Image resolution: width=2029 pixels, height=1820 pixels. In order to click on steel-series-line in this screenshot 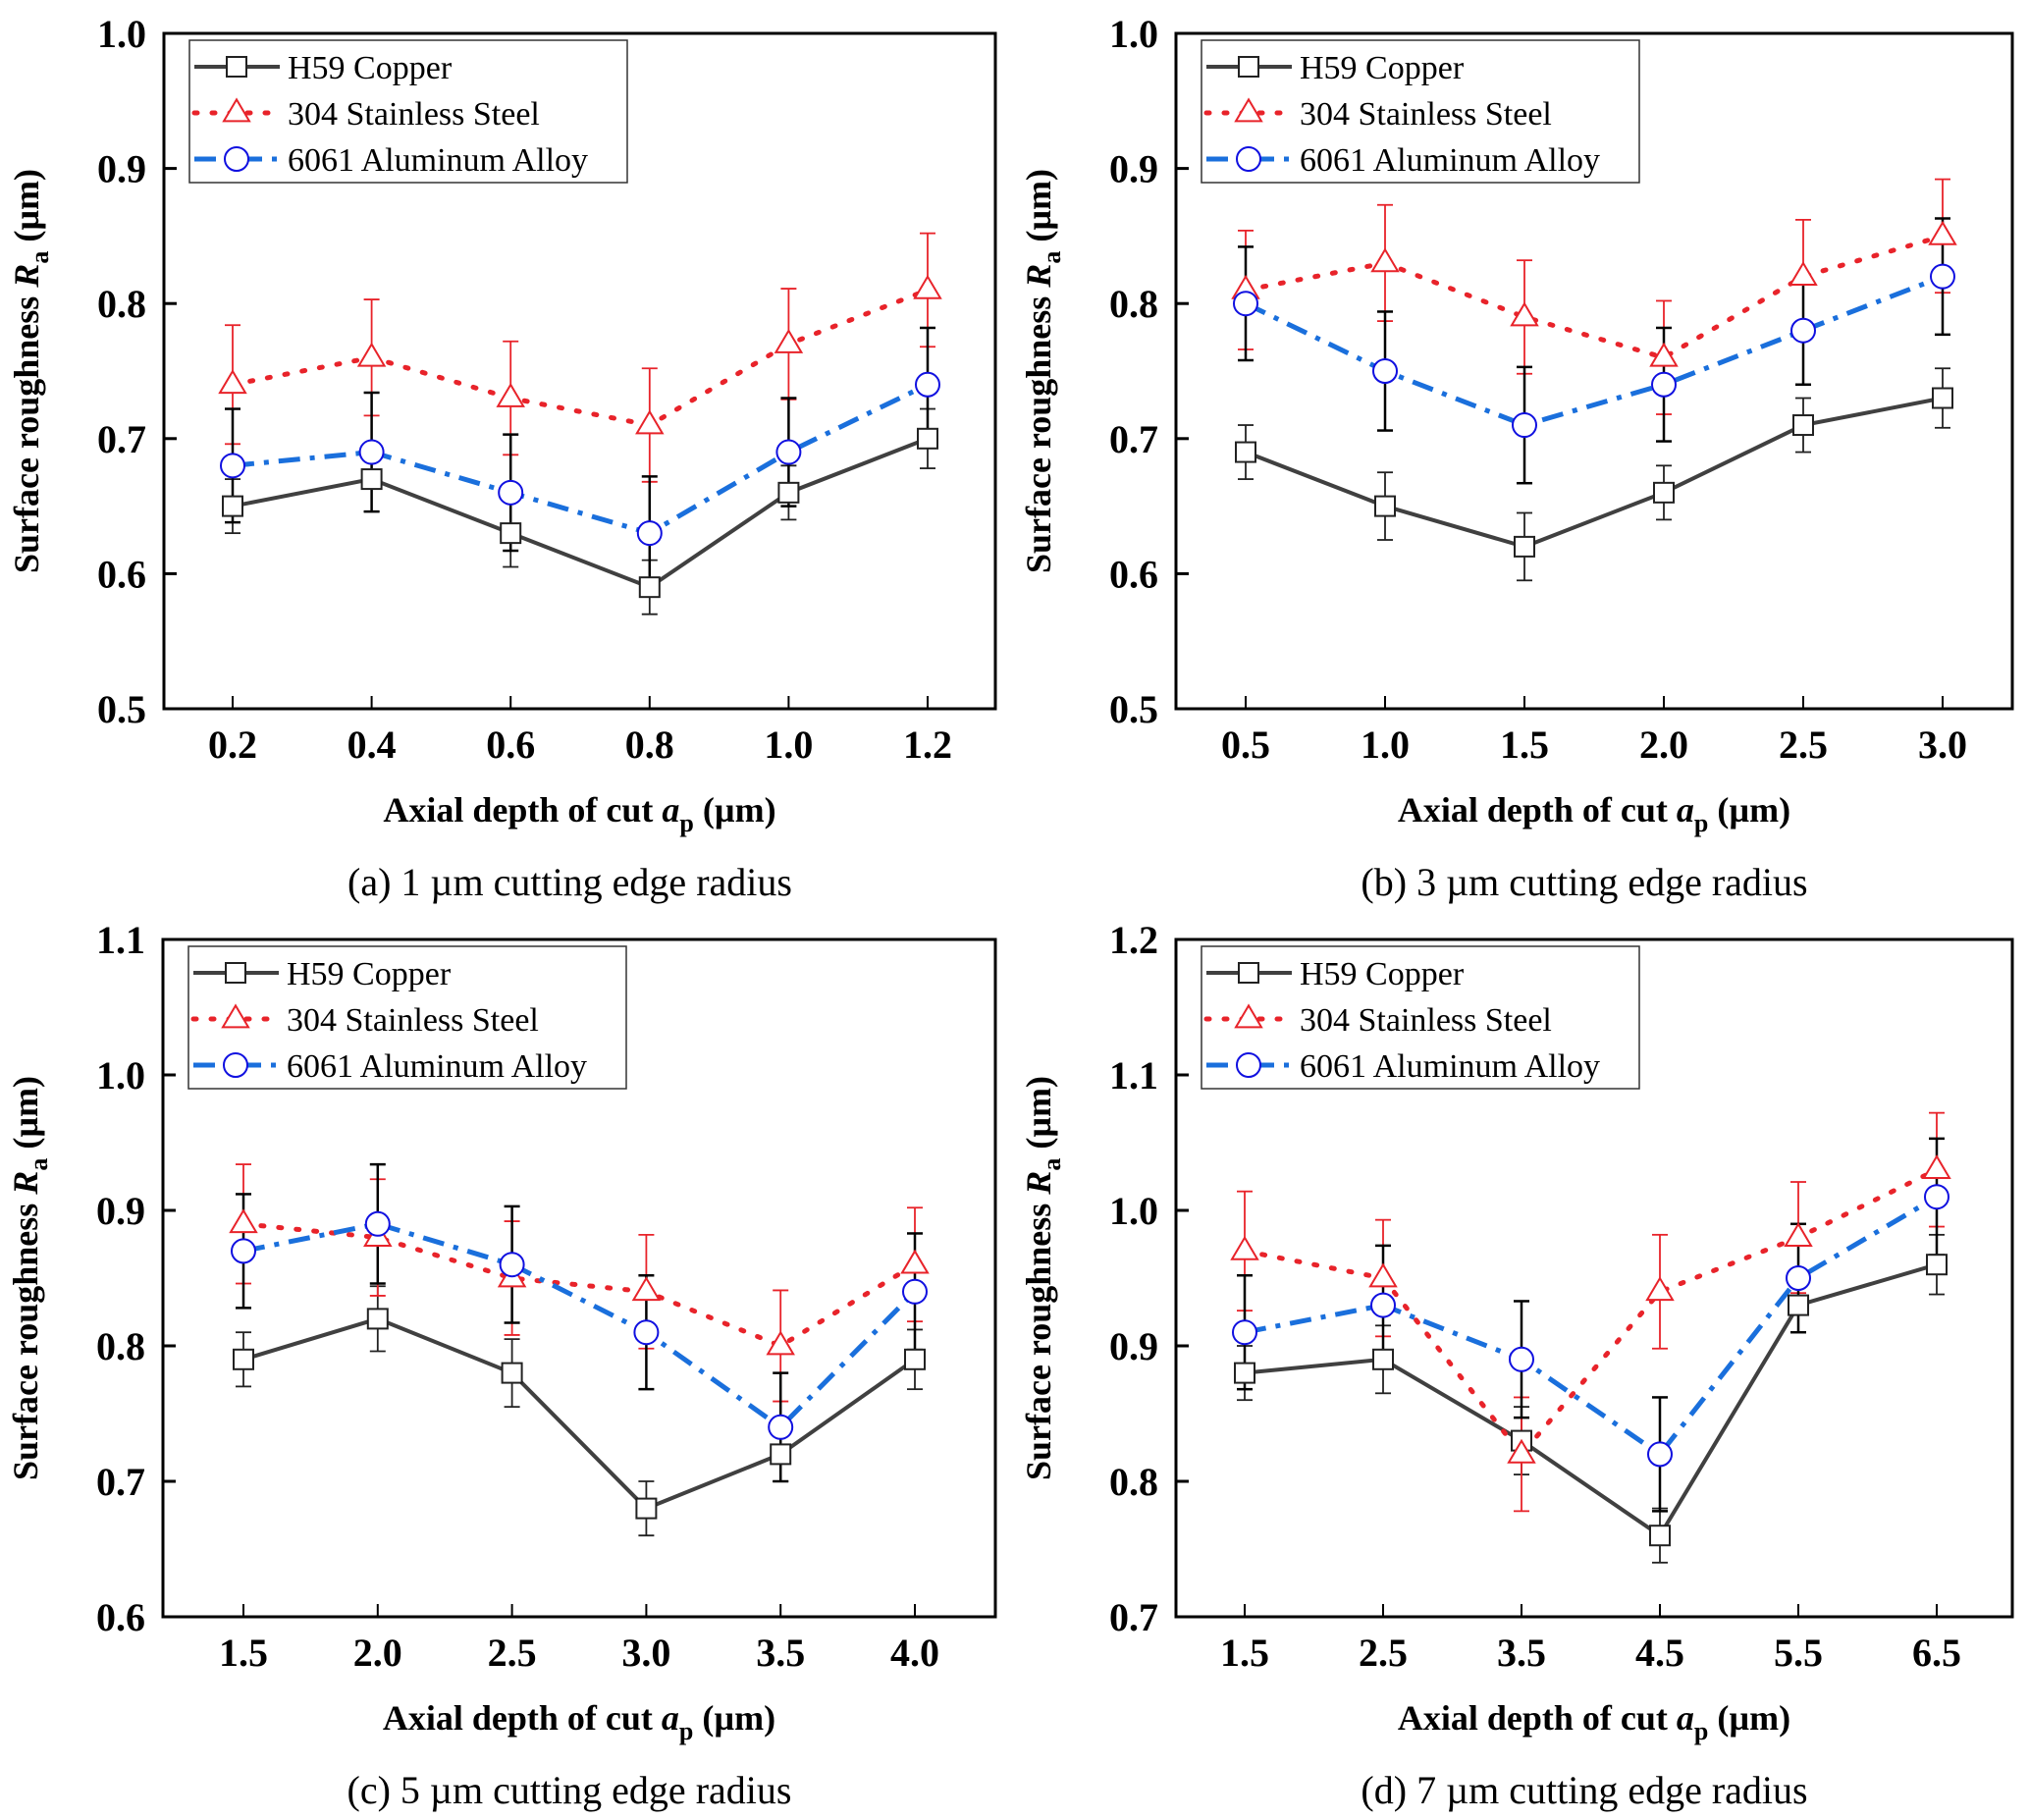, I will do `click(579, 1285)`.